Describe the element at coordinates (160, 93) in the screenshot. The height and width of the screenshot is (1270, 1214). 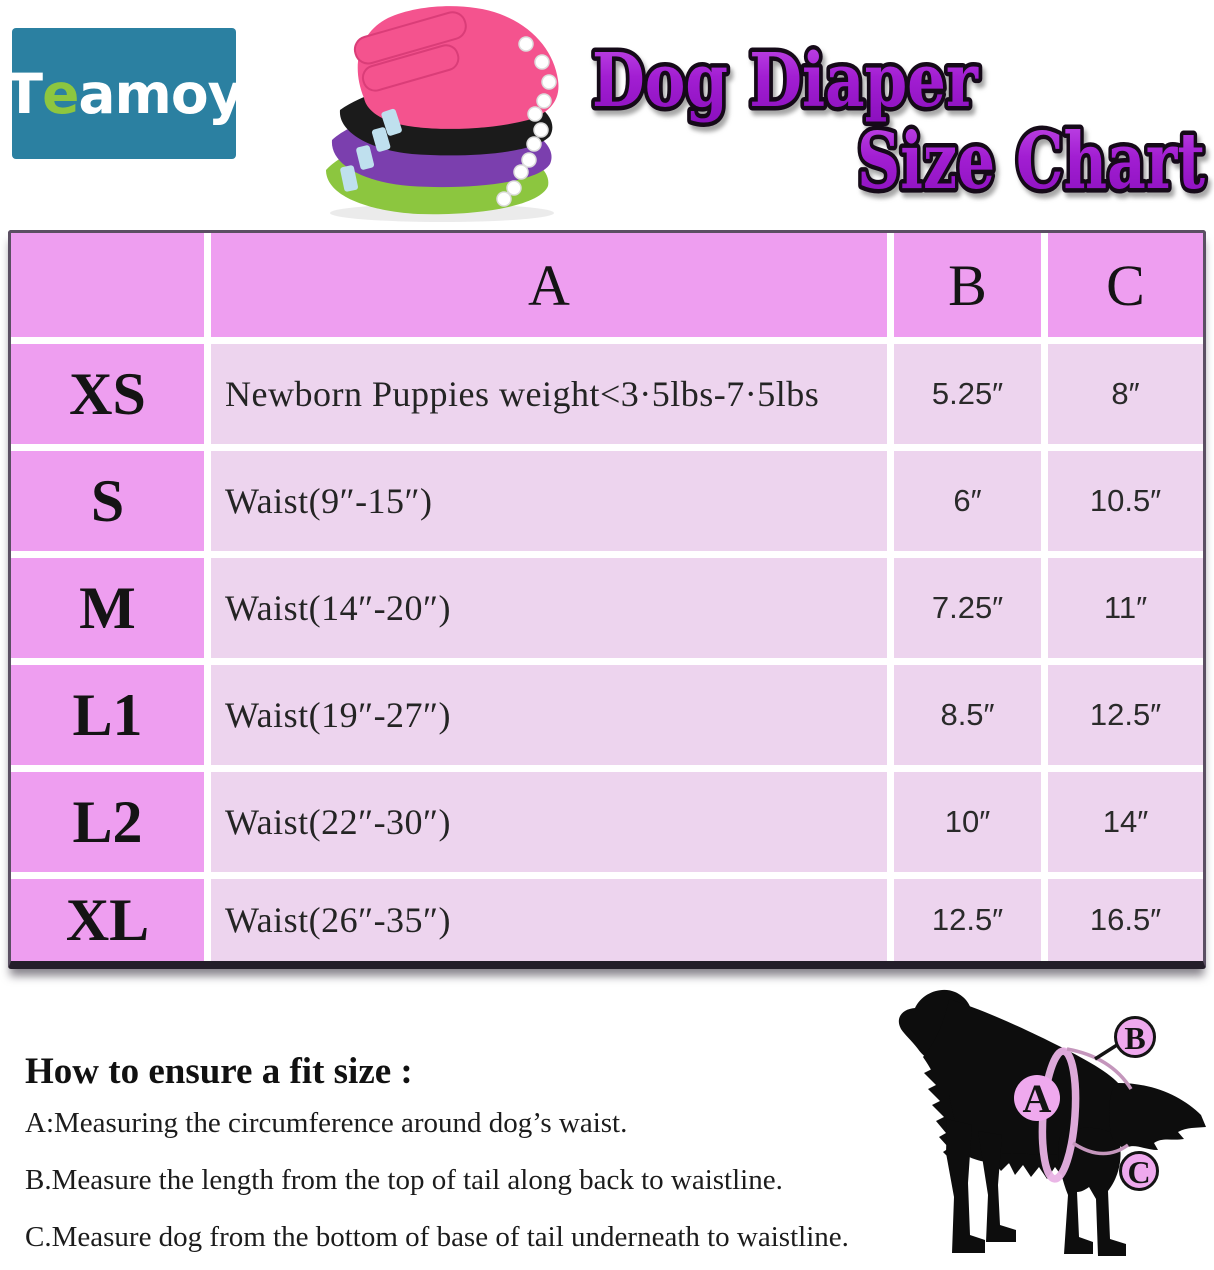
I see `logo-text-suffix: amoy` at that location.